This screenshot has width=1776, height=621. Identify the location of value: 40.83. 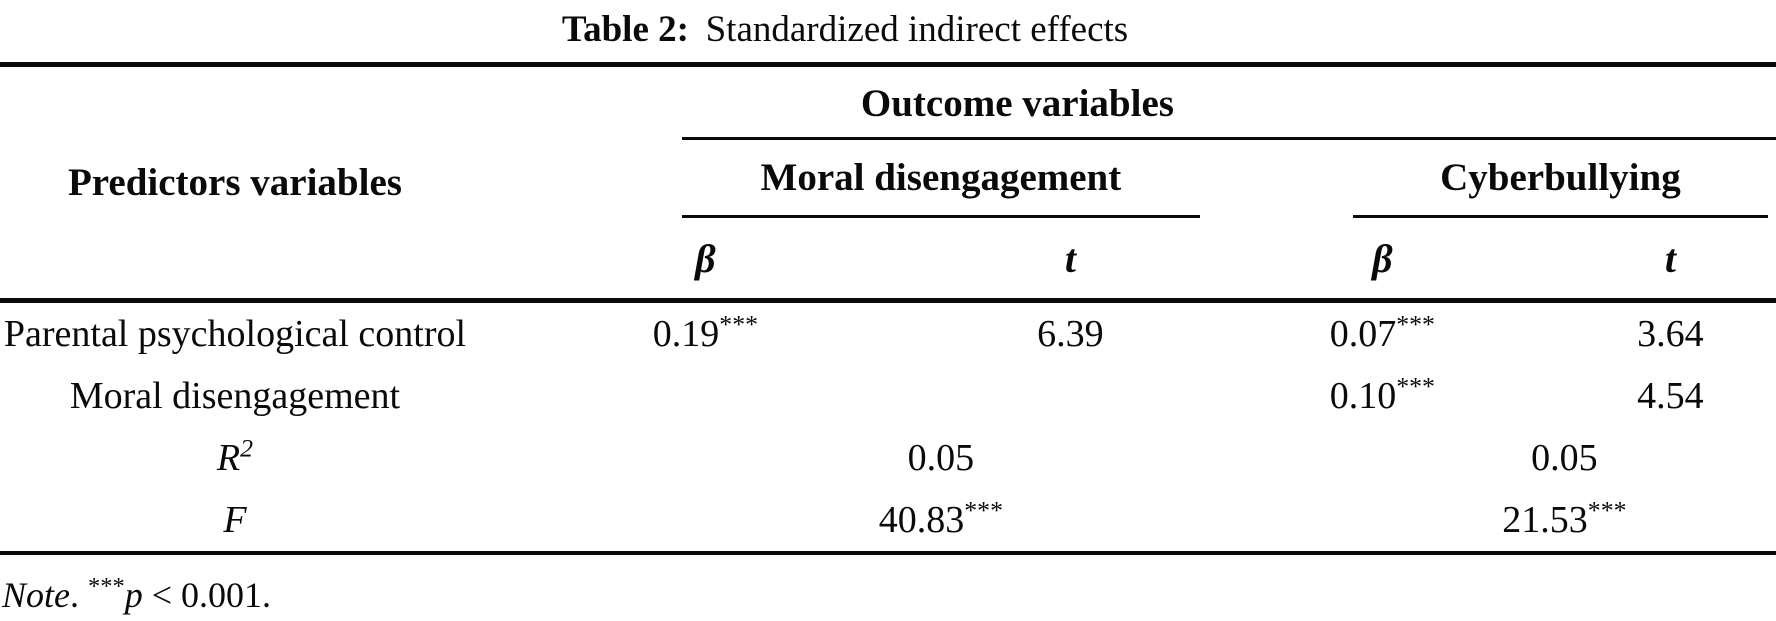
(921, 520).